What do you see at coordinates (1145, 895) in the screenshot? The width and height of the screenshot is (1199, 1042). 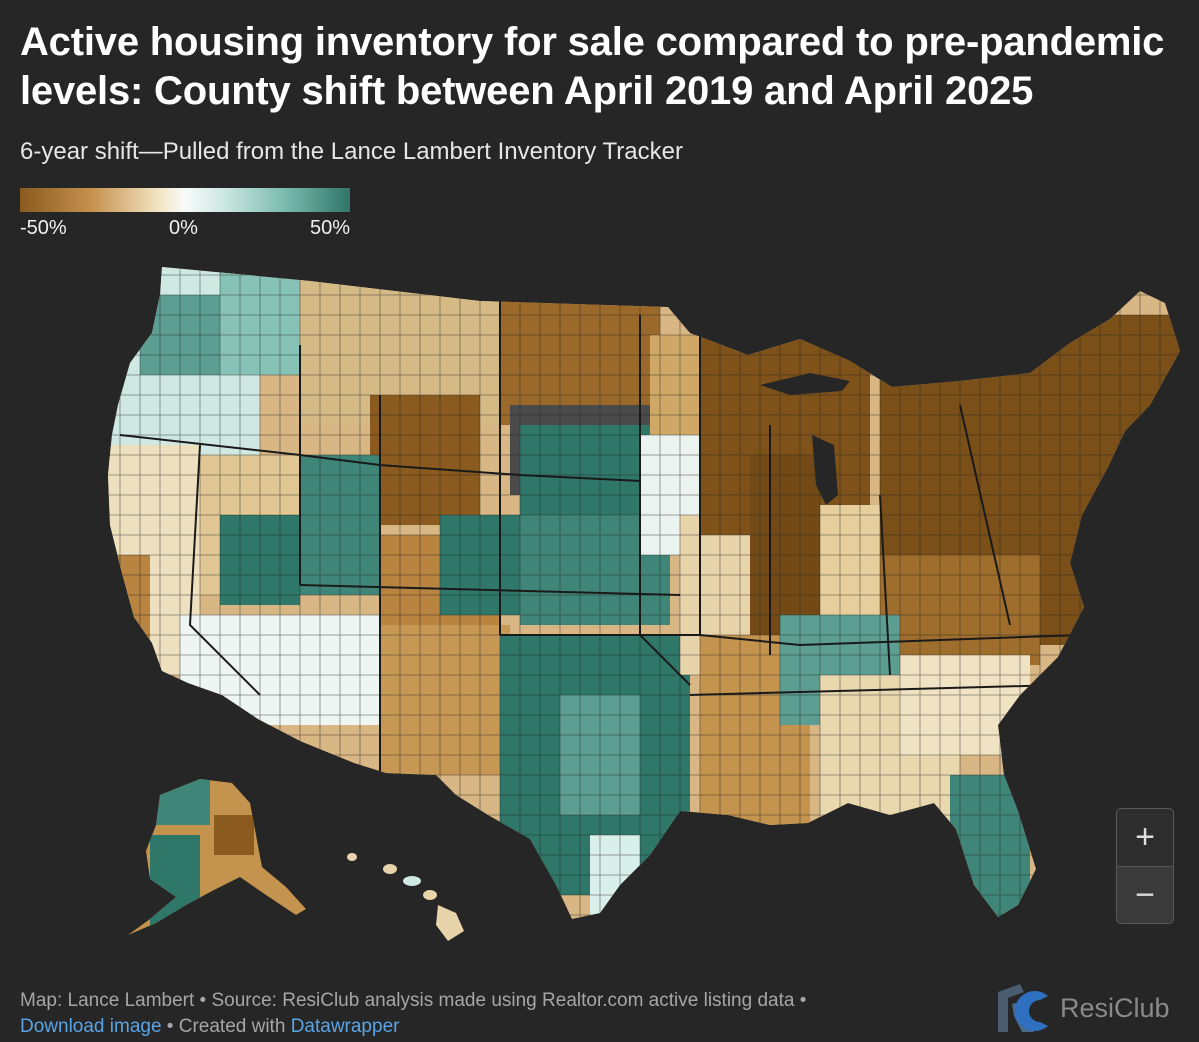 I see `zoom-out-button: −` at bounding box center [1145, 895].